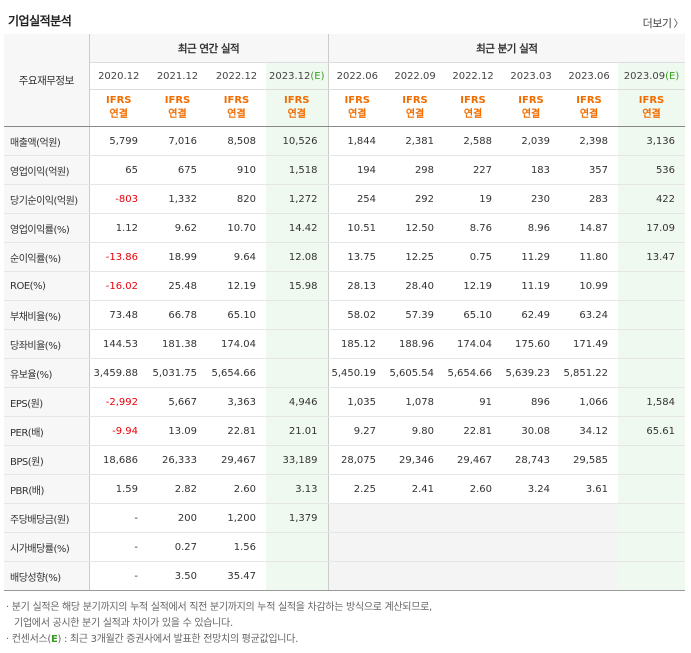 This screenshot has height=653, width=691. Describe the element at coordinates (177, 199) in the screenshot. I see `value-cell: 1,332` at that location.